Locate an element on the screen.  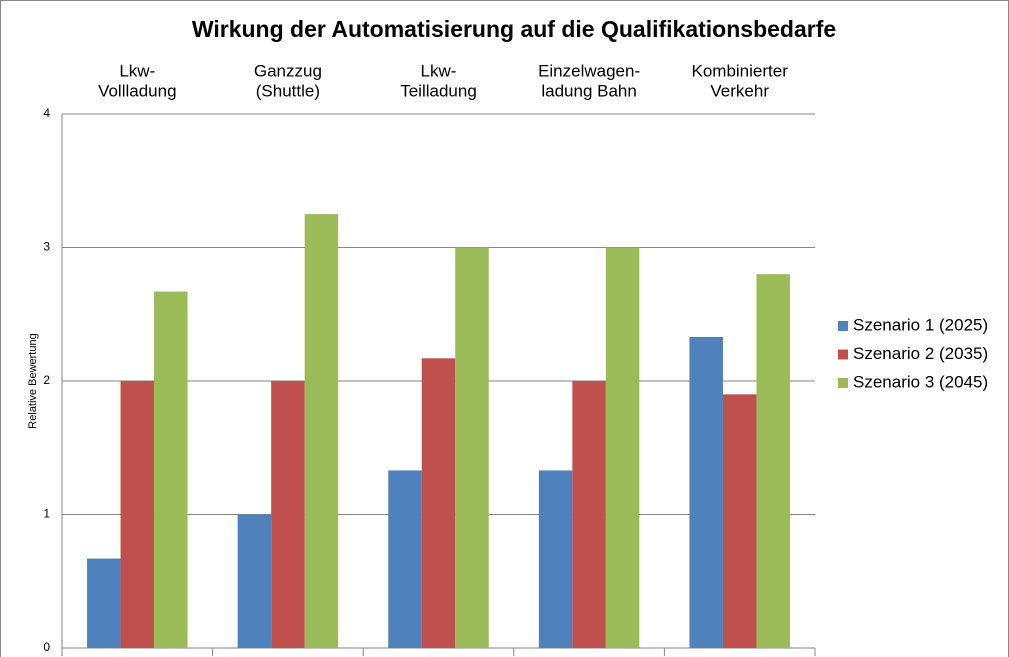
y-axis-label: Relative Bewertung is located at coordinates (33, 380).